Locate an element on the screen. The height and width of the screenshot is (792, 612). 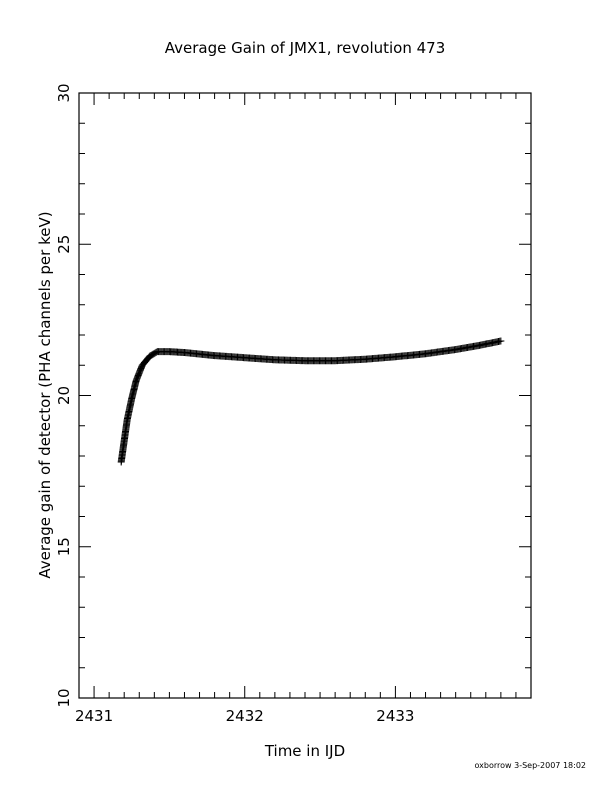
x-tick-label: 2431 is located at coordinates (94, 716).